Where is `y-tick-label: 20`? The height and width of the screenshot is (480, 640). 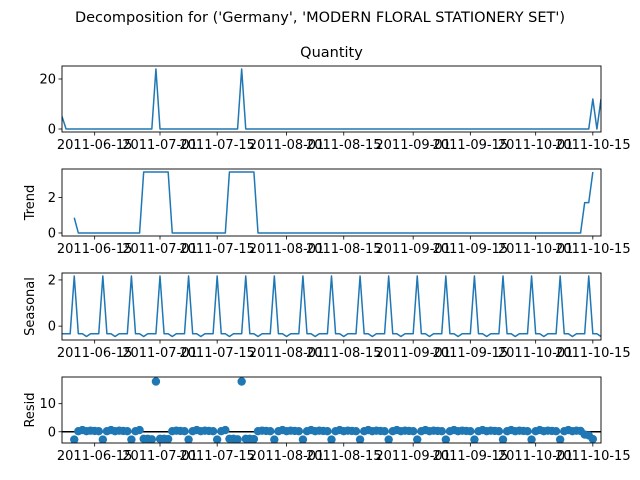 y-tick-label: 20 is located at coordinates (47, 80).